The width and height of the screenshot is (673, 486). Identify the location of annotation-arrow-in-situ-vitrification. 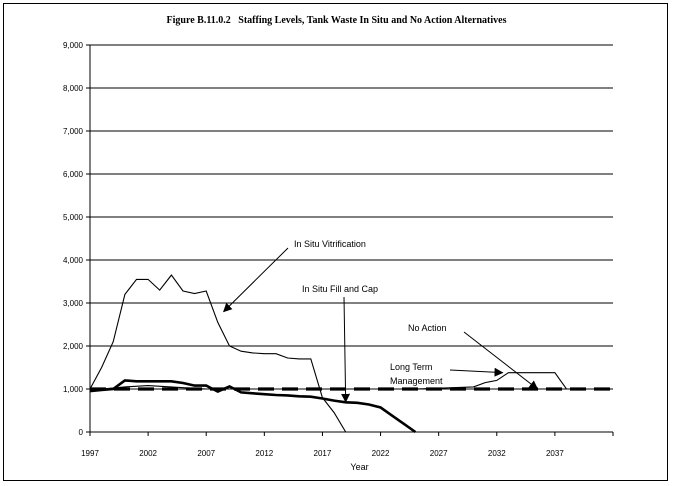
(256, 280).